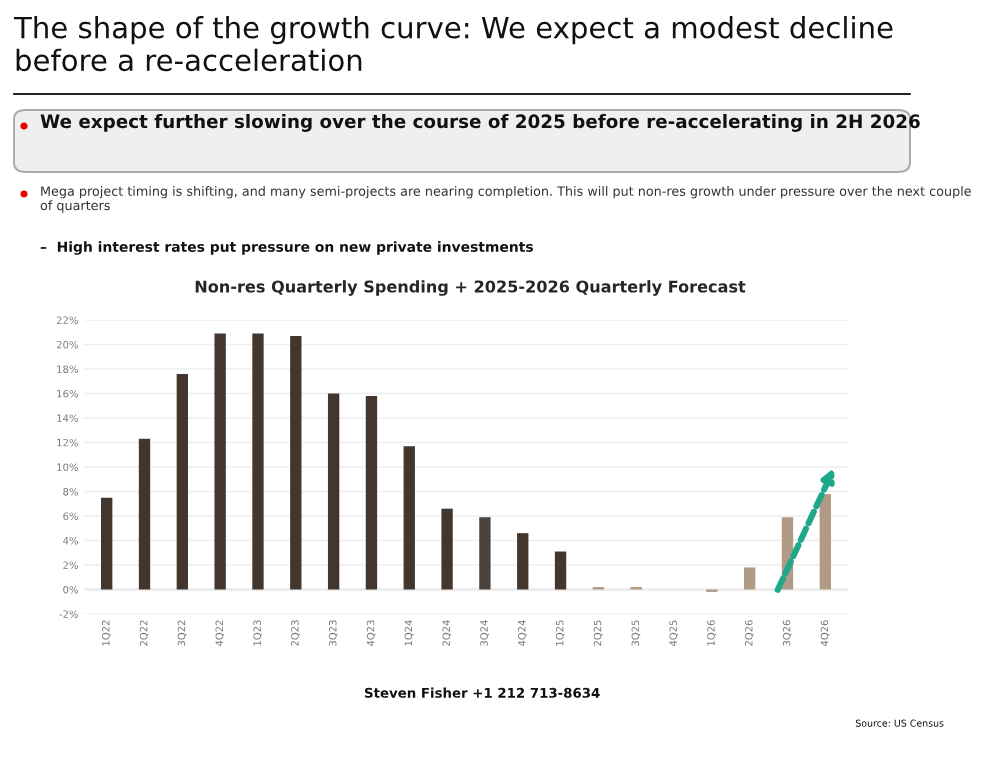 Image resolution: width=984 pixels, height=764 pixels. What do you see at coordinates (453, 44) in the screenshot?
I see `text: The shape of the growth curve: We expect a modest decline before a re-acceleration` at bounding box center [453, 44].